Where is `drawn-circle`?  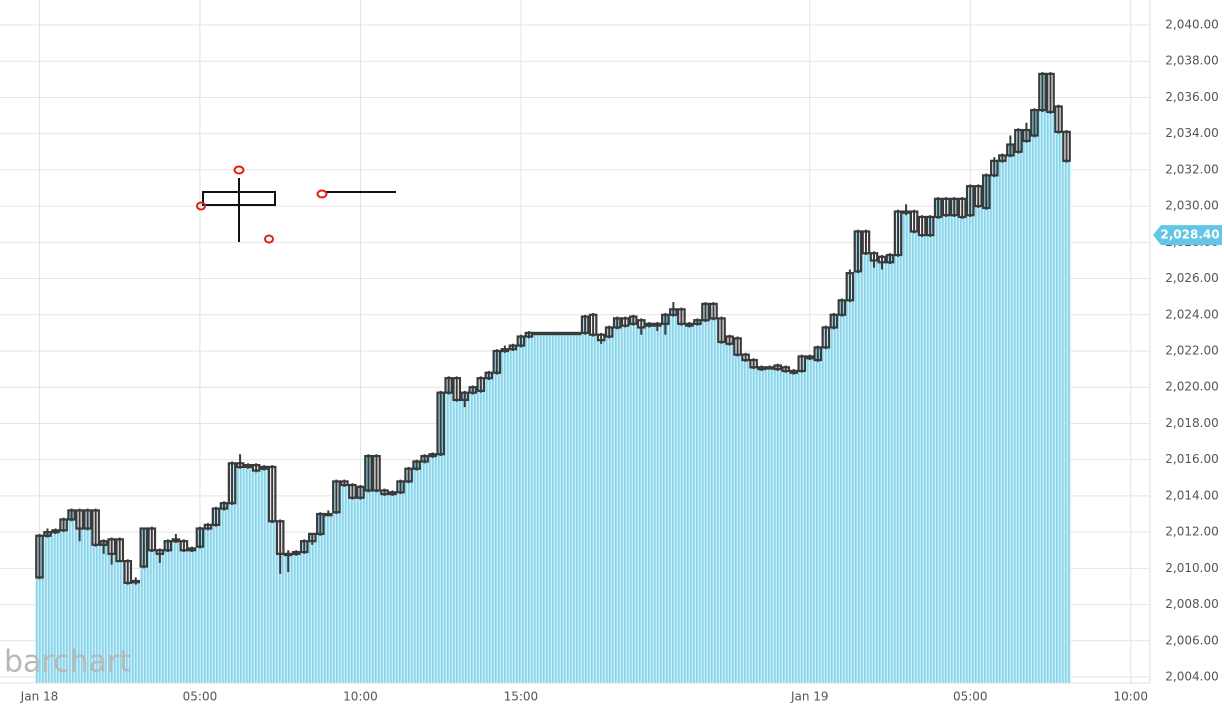
drawn-circle is located at coordinates (239, 170).